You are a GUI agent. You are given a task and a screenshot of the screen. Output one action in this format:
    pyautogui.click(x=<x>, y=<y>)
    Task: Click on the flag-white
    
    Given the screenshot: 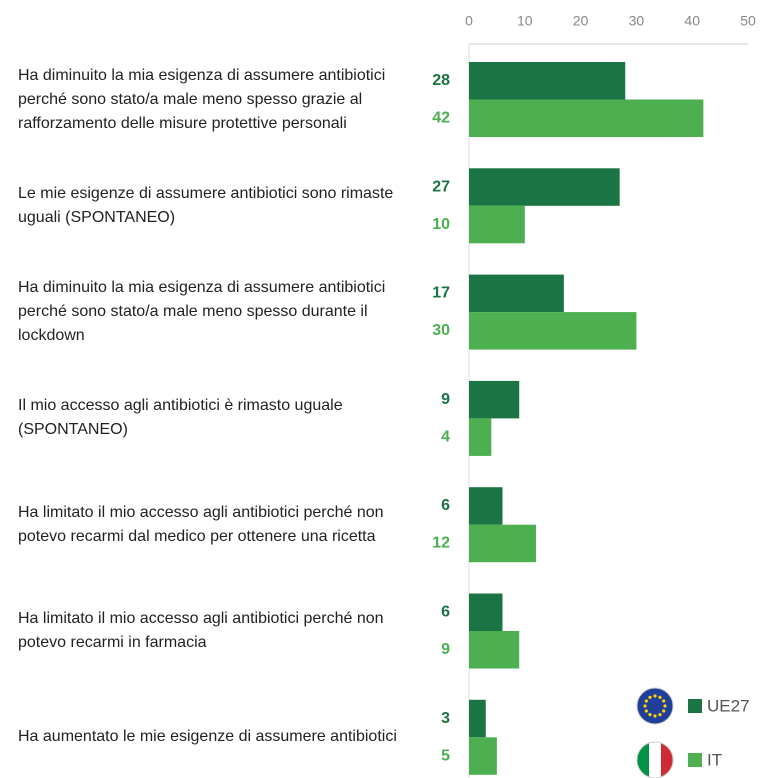 What is the action you would take?
    pyautogui.click(x=655, y=760)
    